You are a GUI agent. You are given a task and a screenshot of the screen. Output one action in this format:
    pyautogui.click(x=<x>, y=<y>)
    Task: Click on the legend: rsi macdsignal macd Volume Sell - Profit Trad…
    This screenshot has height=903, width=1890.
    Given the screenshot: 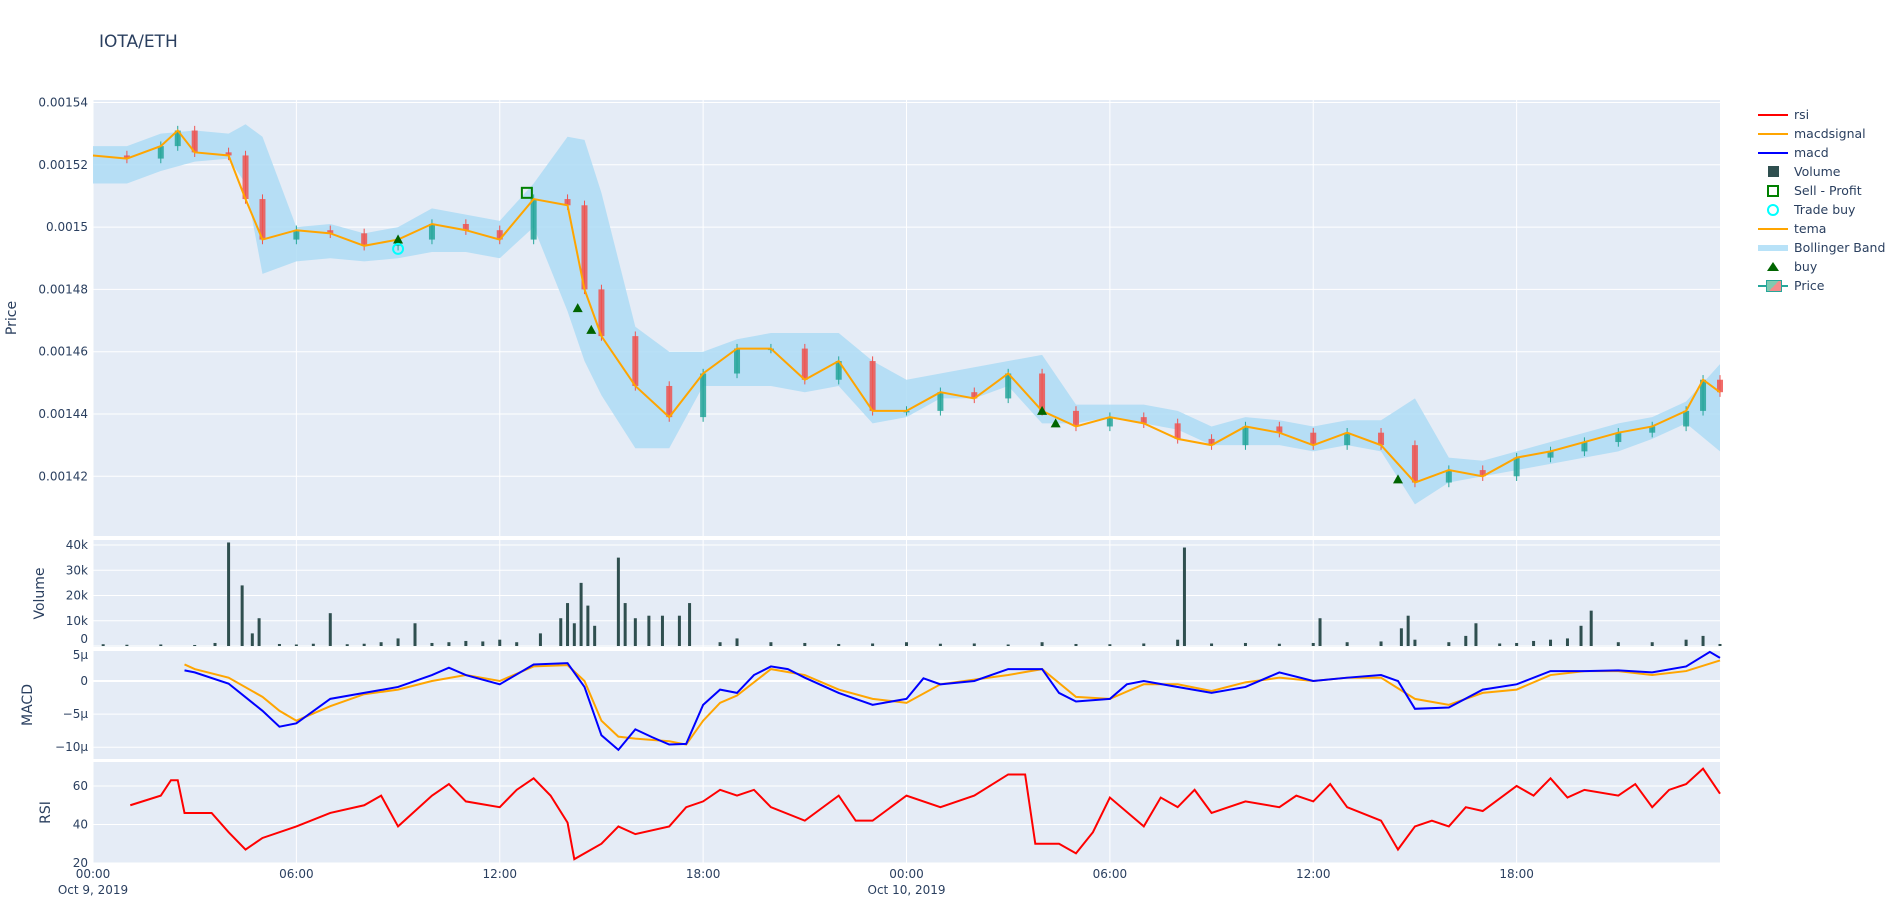 What is the action you would take?
    pyautogui.click(x=1820, y=200)
    